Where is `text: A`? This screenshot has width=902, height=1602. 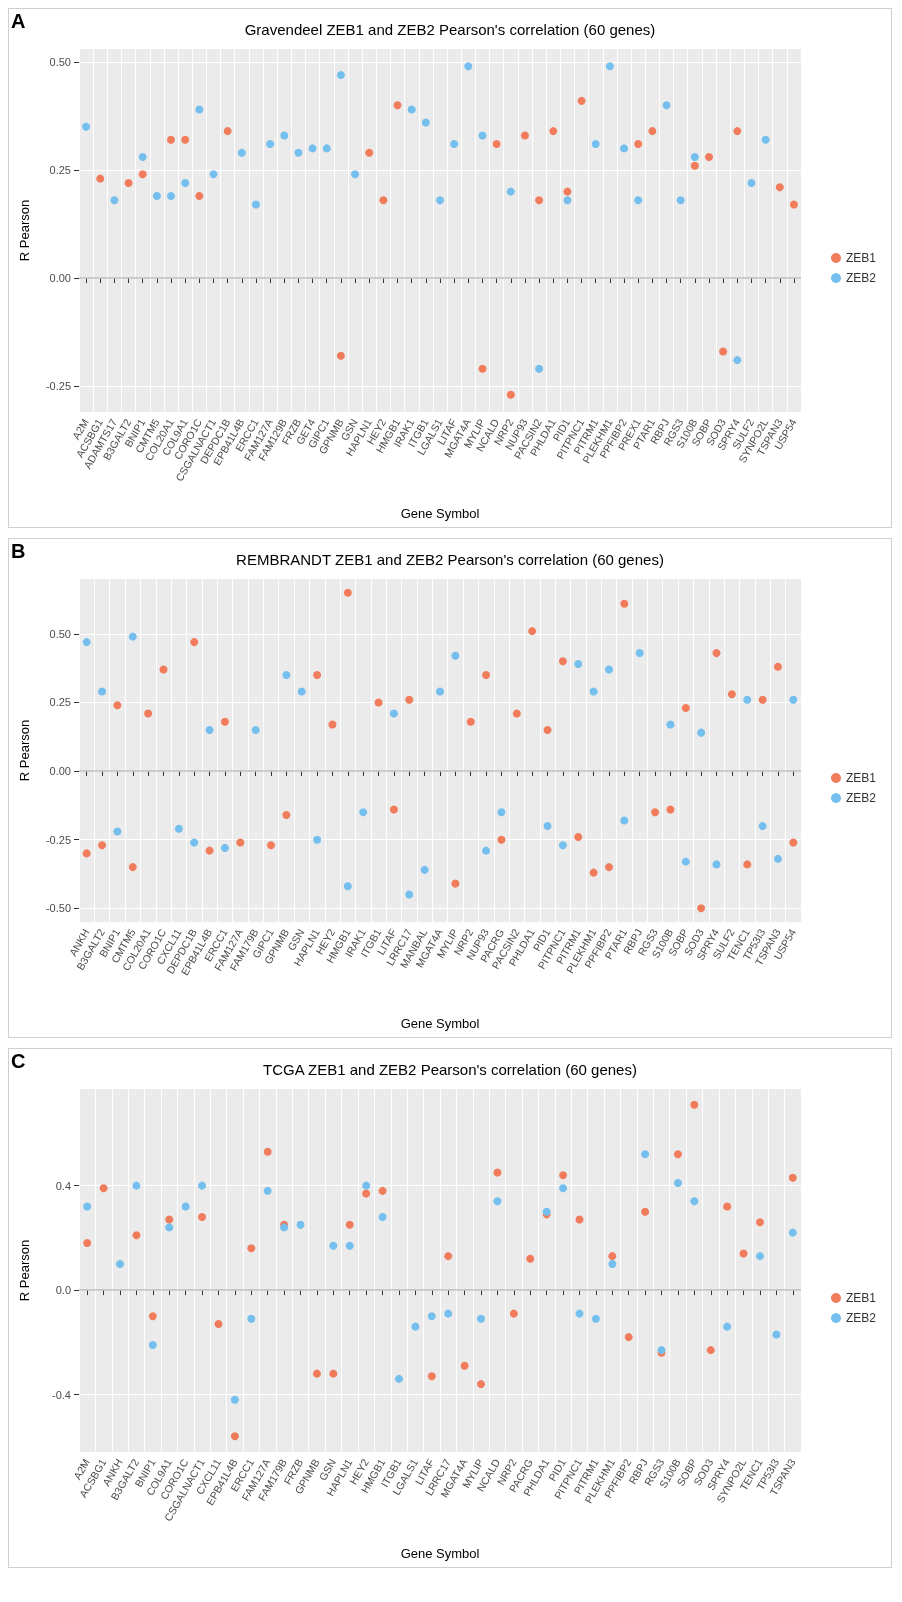 text: A is located at coordinates (18, 21).